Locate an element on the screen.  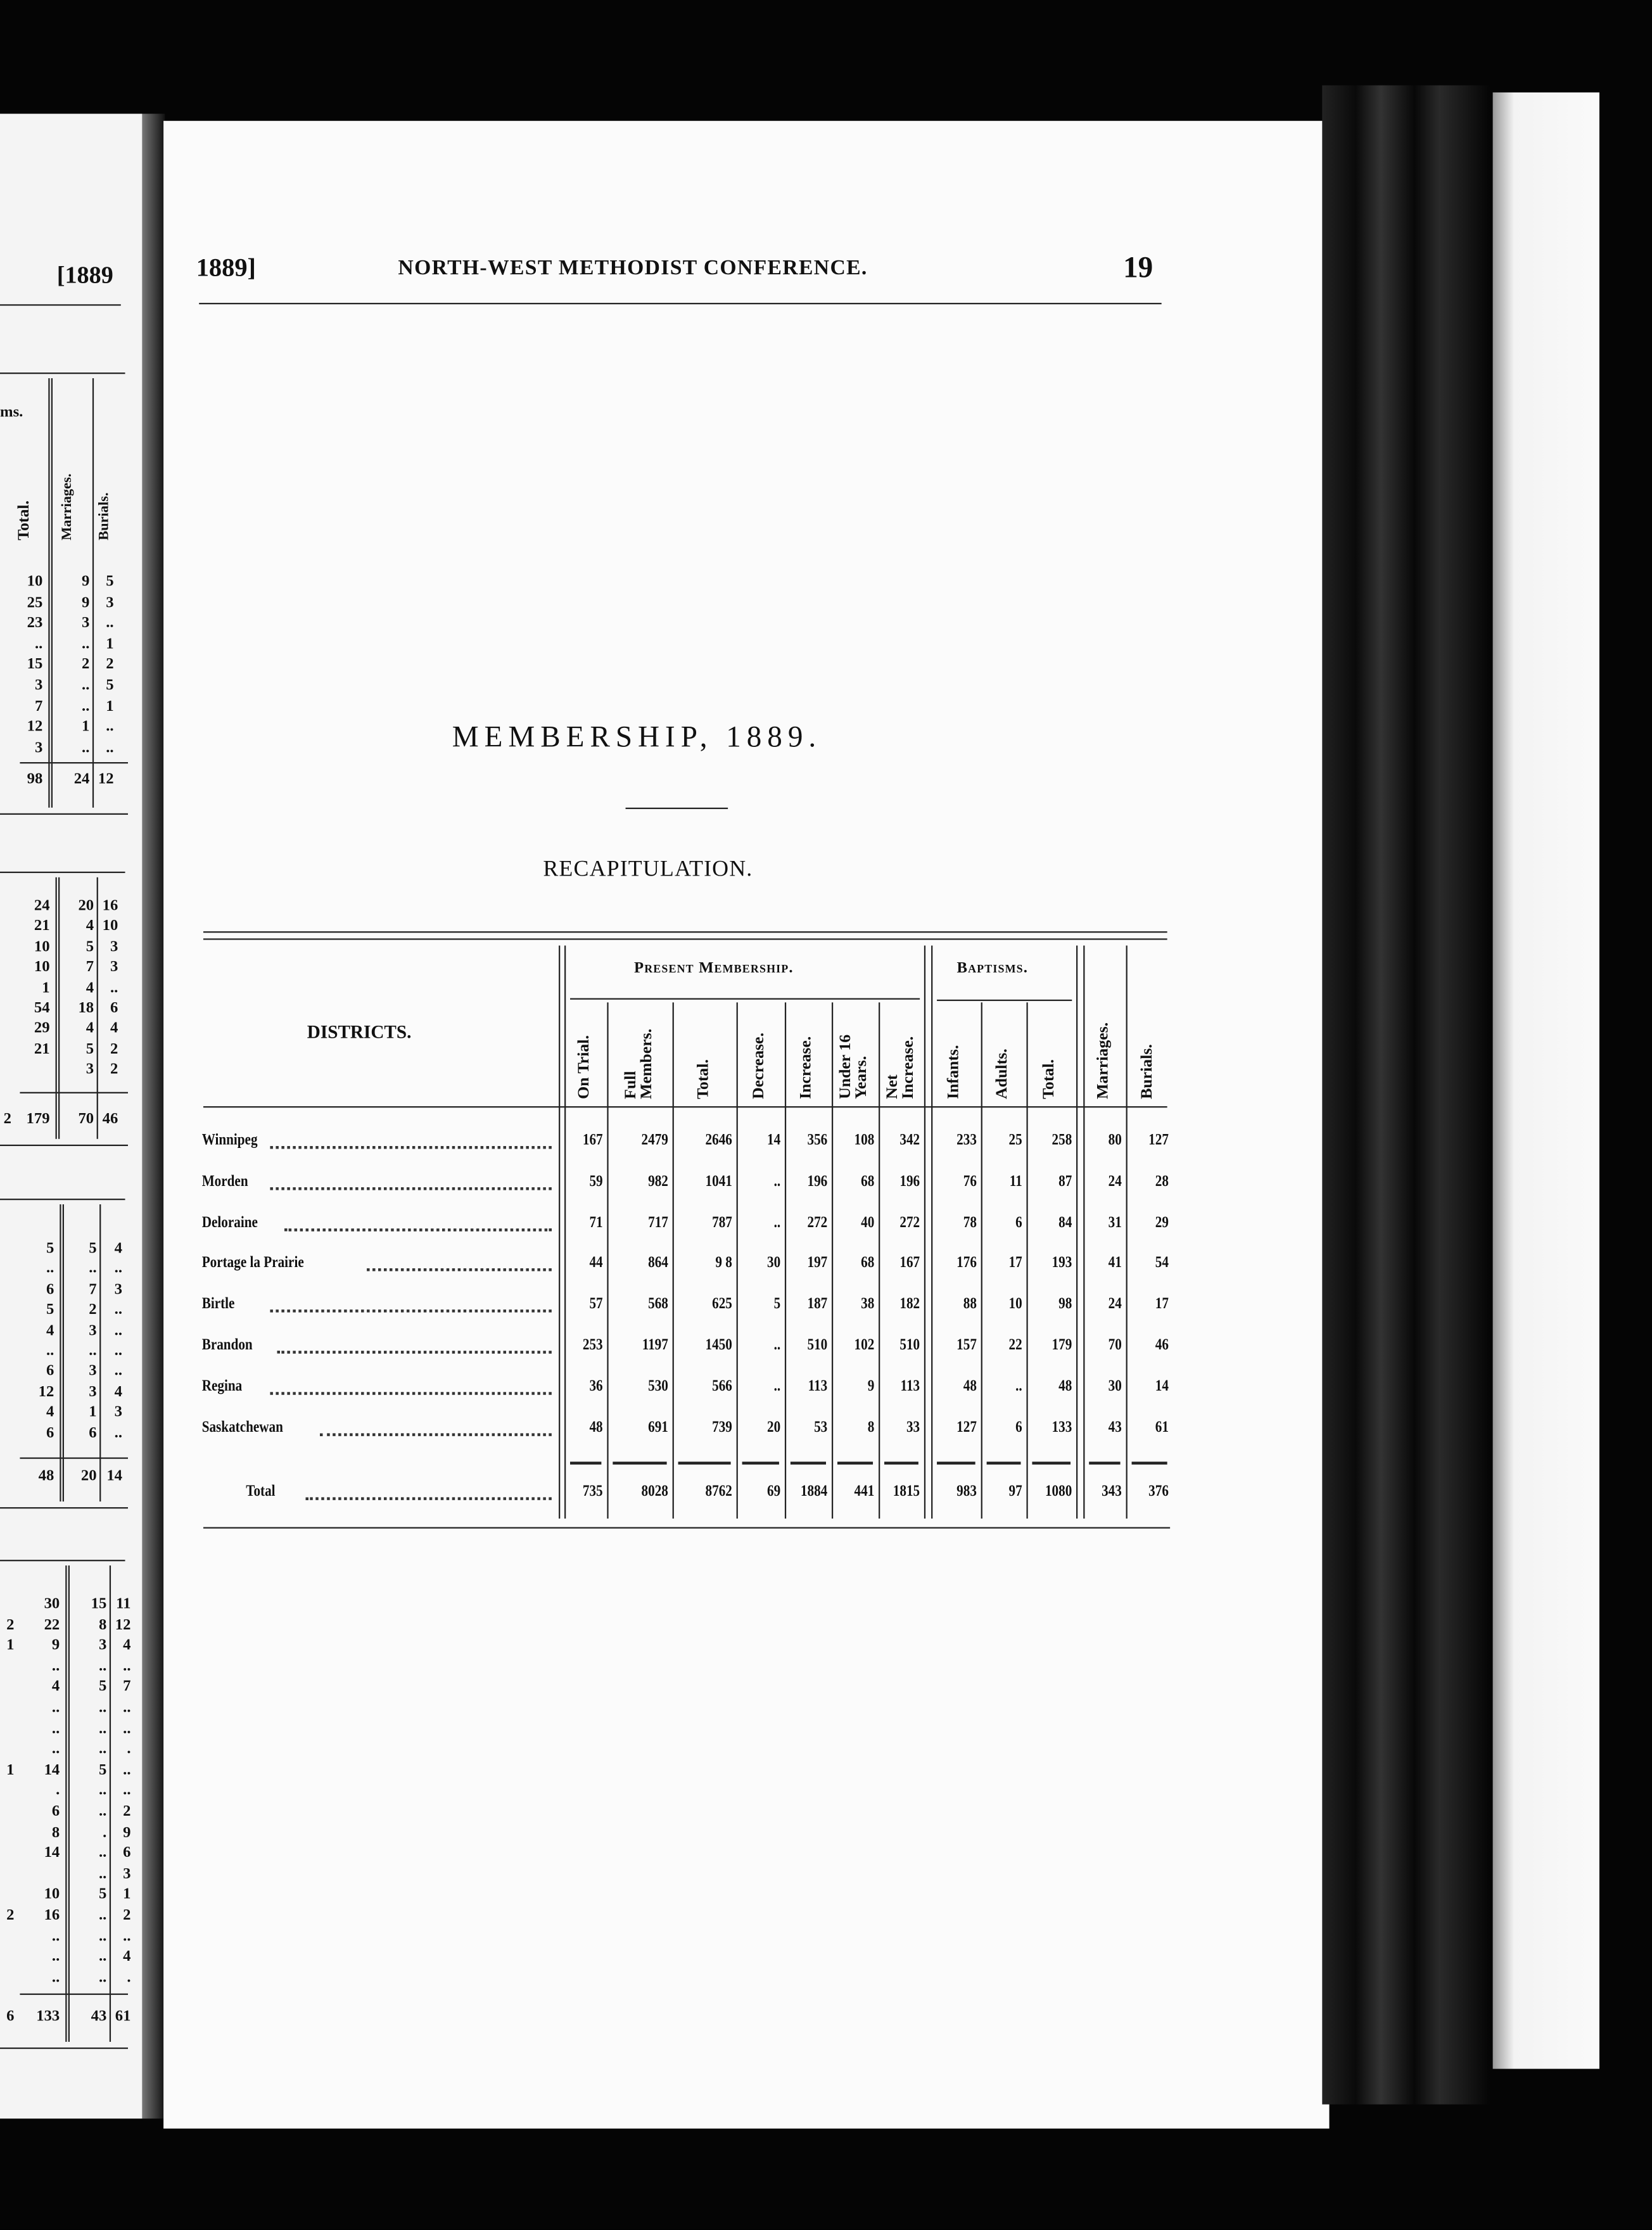
left-total-cell: 48 is located at coordinates (46, 1476).